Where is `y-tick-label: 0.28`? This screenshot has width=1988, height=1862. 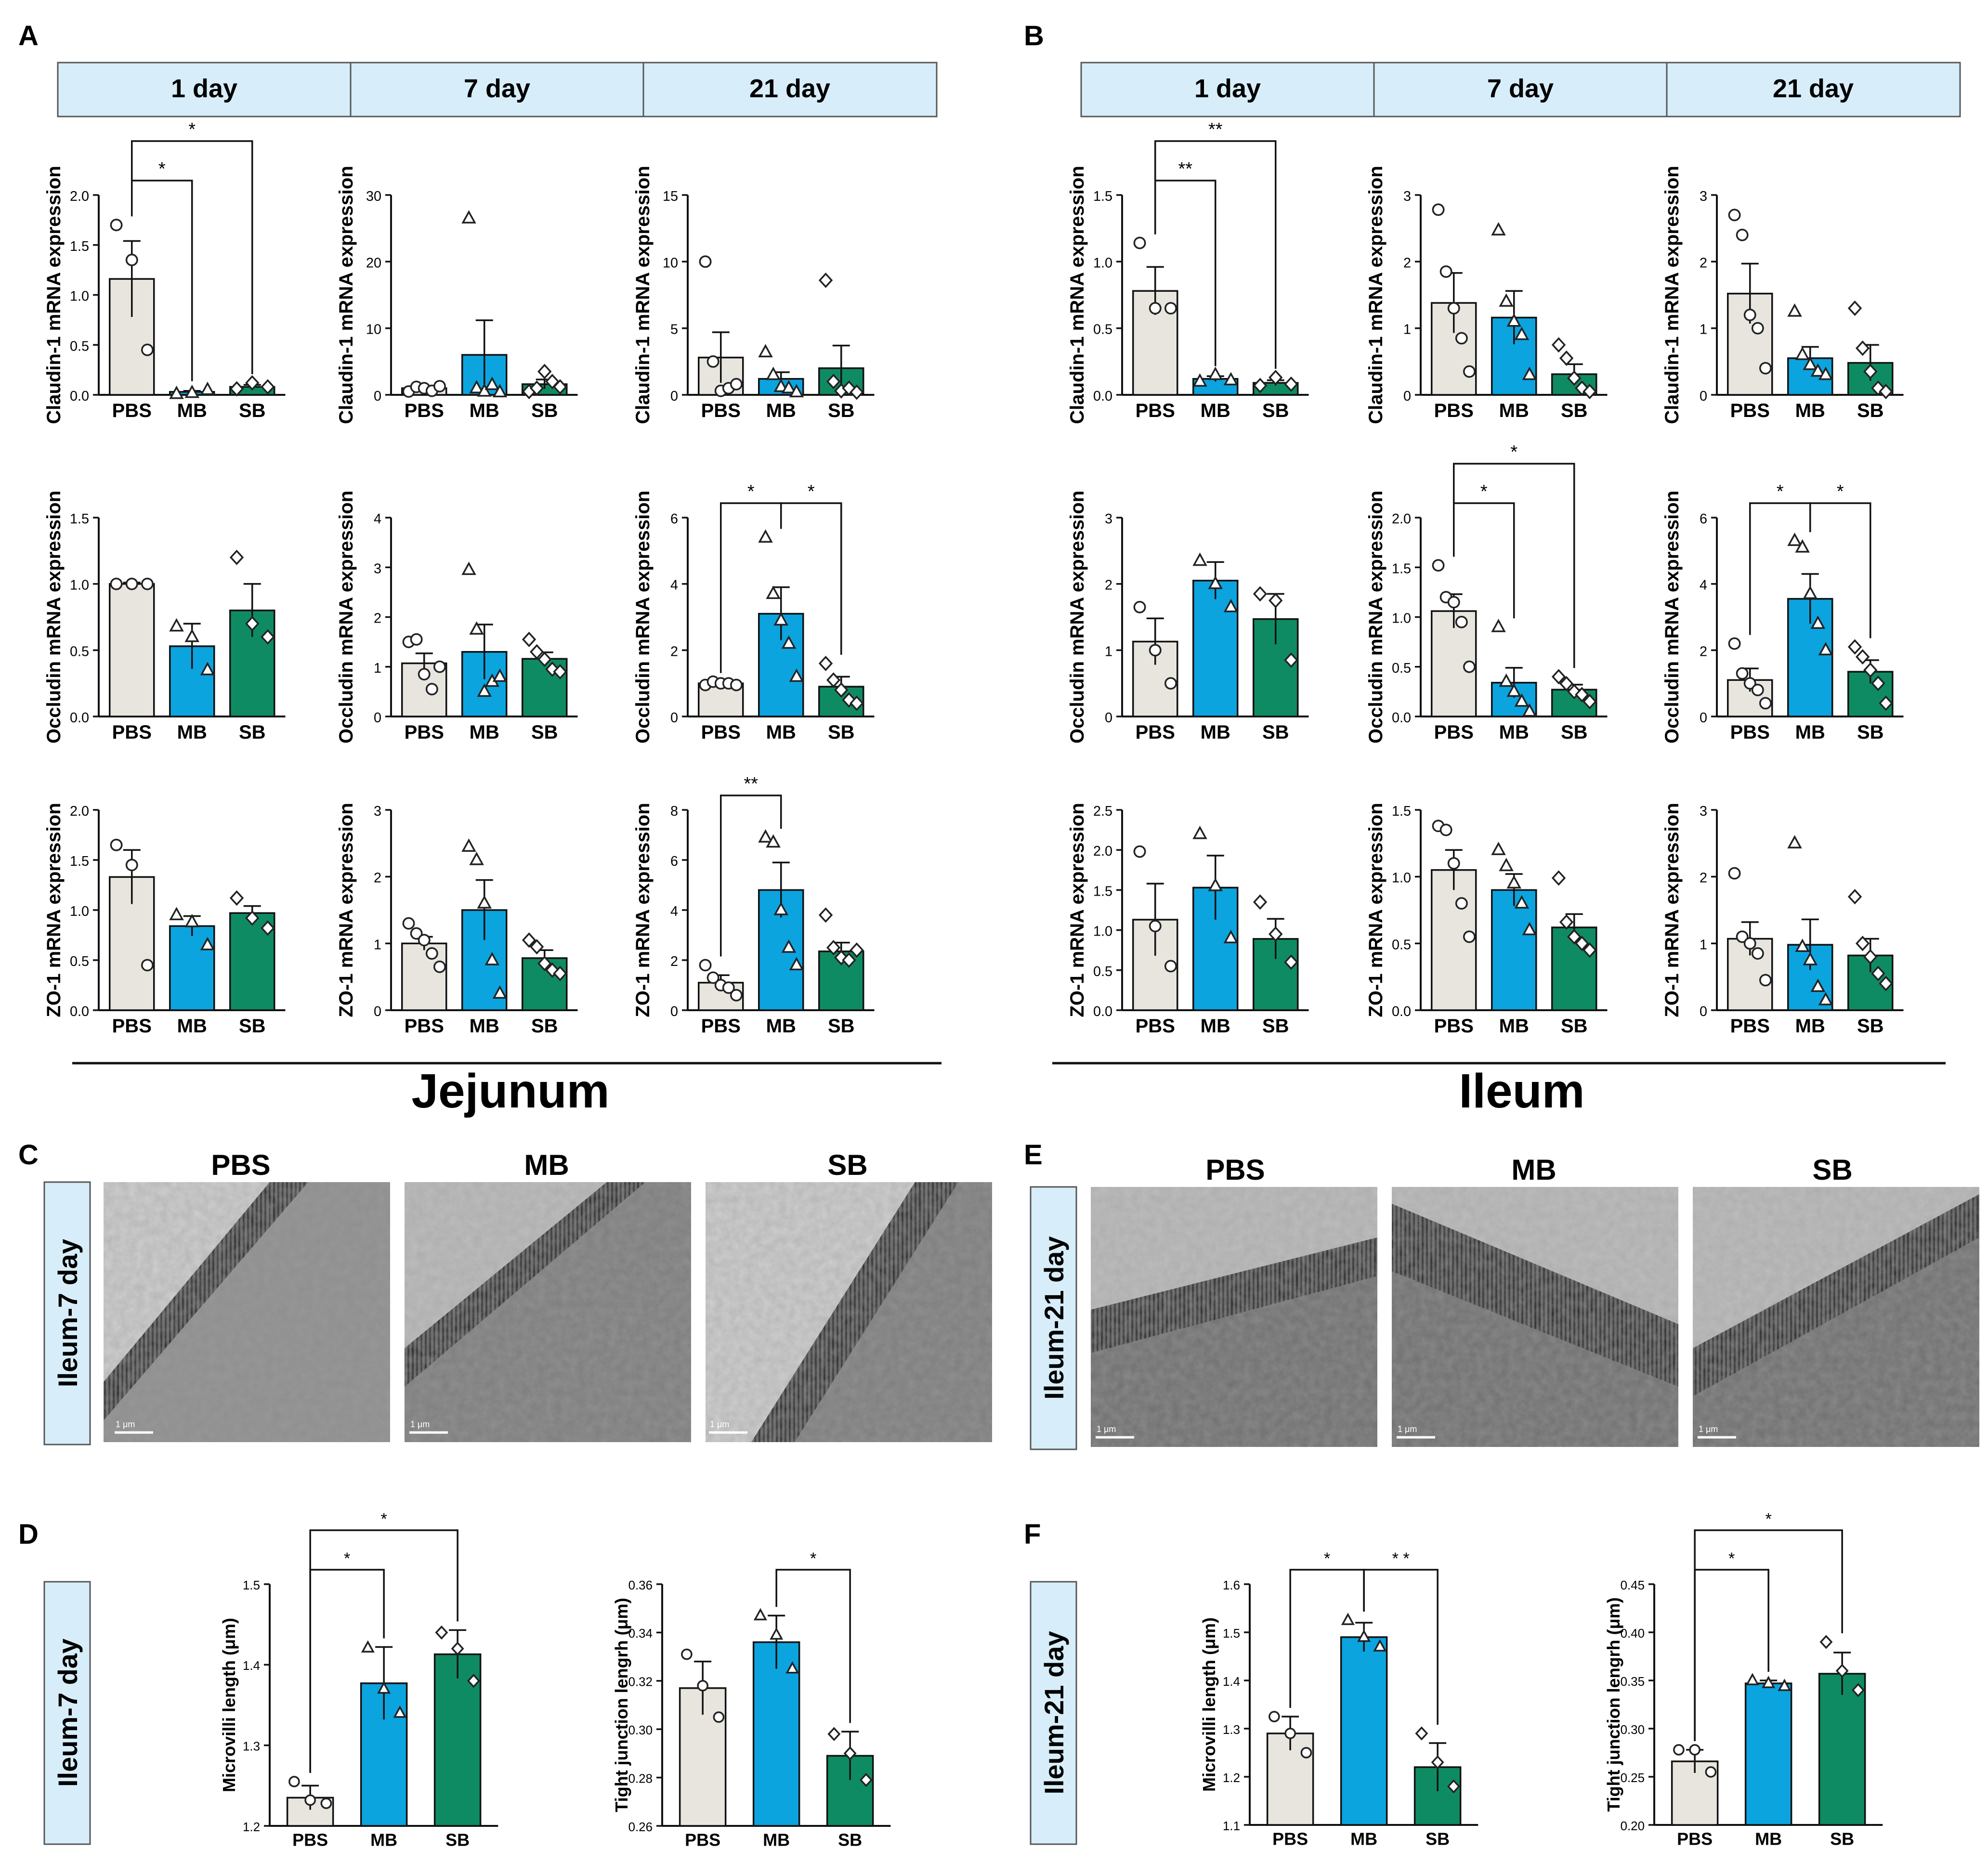
y-tick-label: 0.28 is located at coordinates (640, 1778).